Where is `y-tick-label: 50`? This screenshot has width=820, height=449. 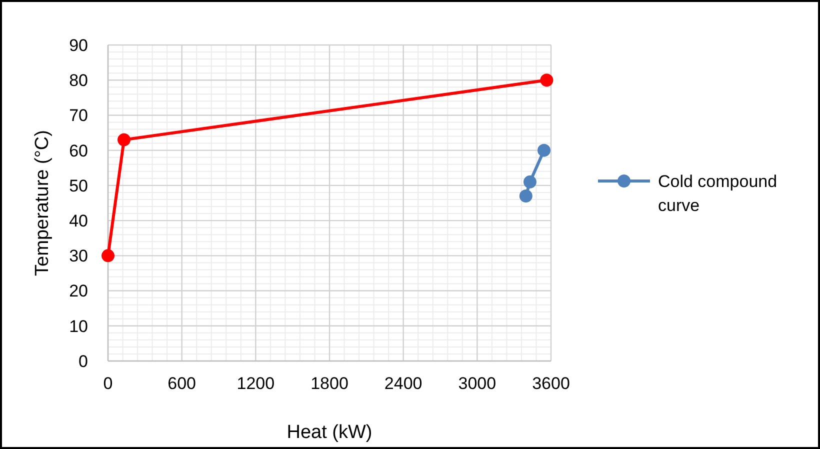
y-tick-label: 50 is located at coordinates (78, 186).